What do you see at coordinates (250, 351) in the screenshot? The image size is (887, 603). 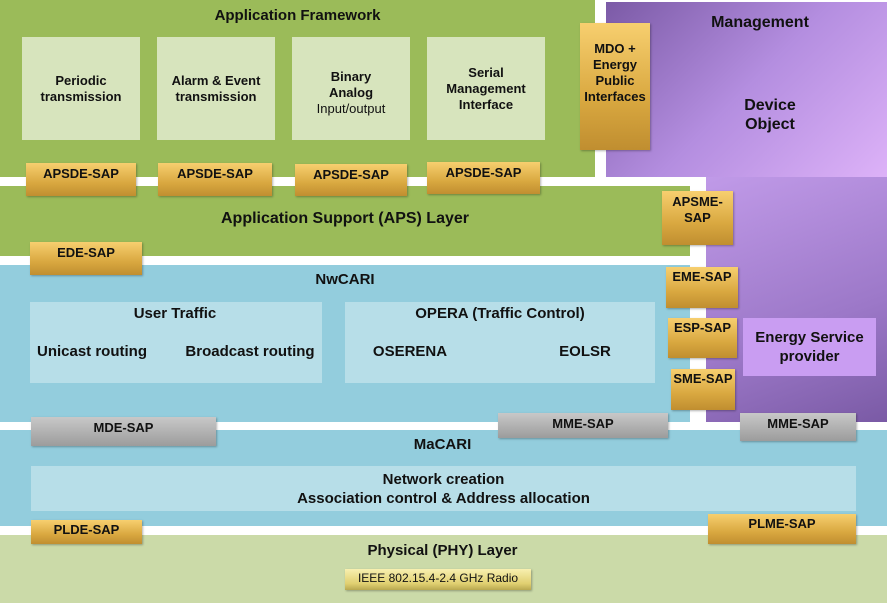 I see `broadcast-routing: Broadcast routing` at bounding box center [250, 351].